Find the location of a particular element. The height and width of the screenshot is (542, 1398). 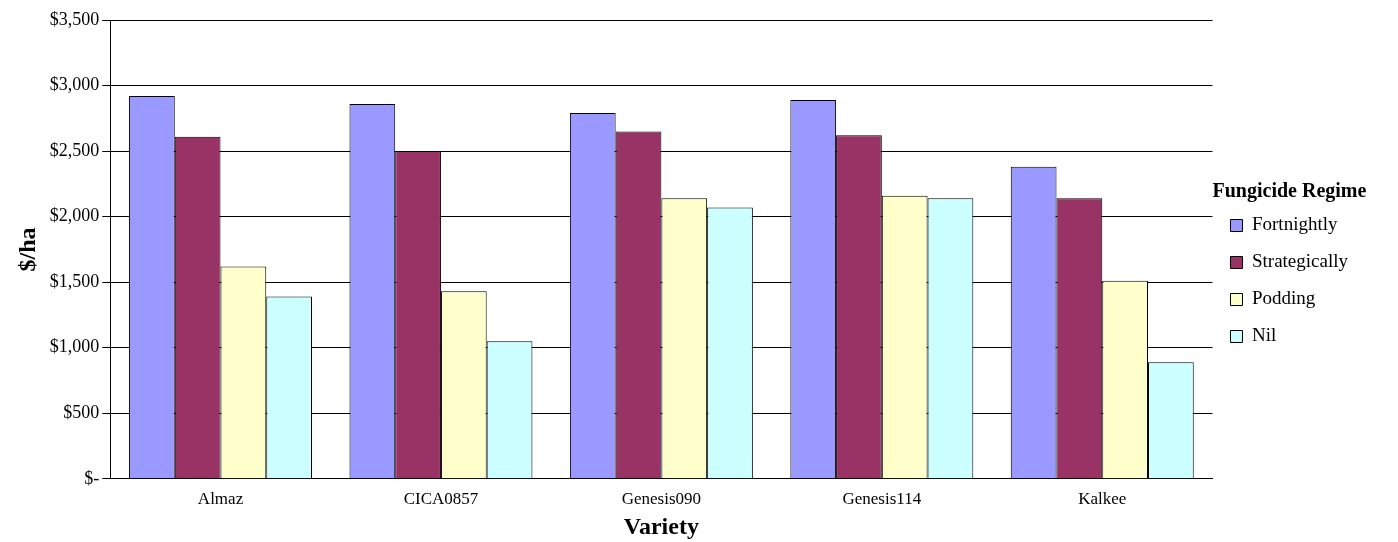

x-tick-label: CICA0857 is located at coordinates (441, 499).